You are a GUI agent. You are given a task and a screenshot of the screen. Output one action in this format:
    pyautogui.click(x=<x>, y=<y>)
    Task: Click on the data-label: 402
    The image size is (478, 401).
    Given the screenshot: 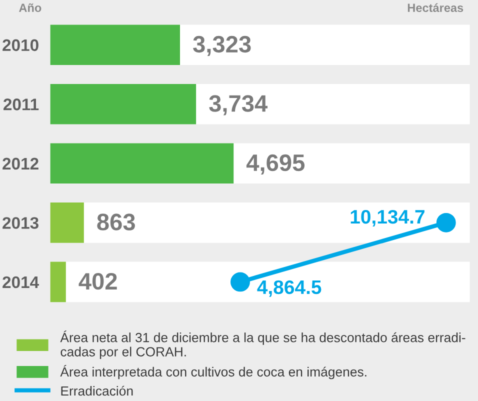 What is the action you would take?
    pyautogui.click(x=97, y=281)
    